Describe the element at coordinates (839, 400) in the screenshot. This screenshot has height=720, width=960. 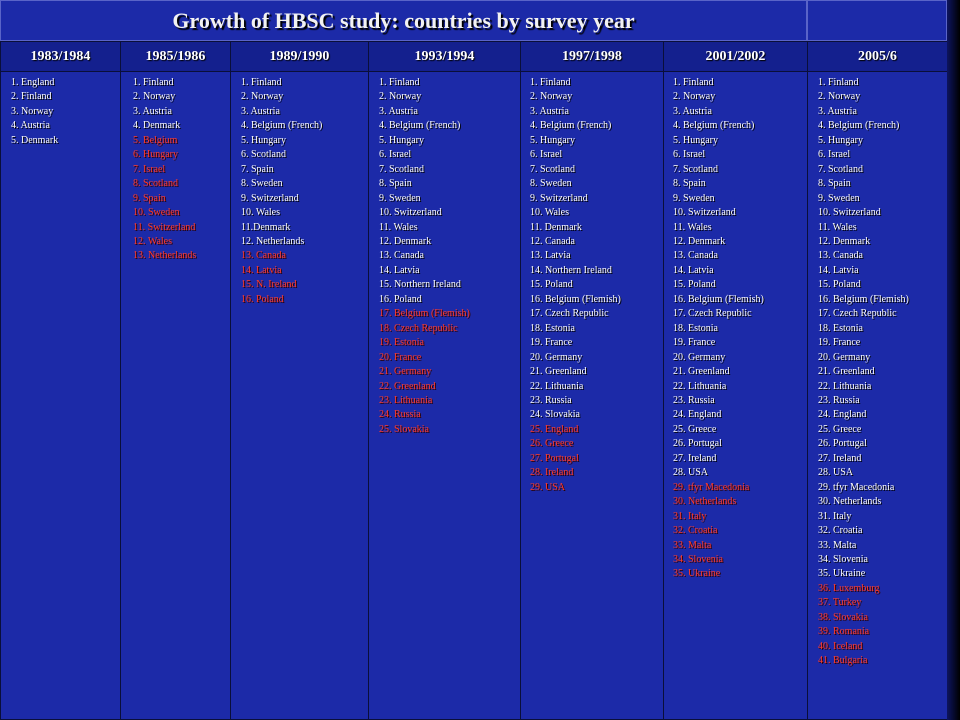
I see `country-item: 23. Russia` at that location.